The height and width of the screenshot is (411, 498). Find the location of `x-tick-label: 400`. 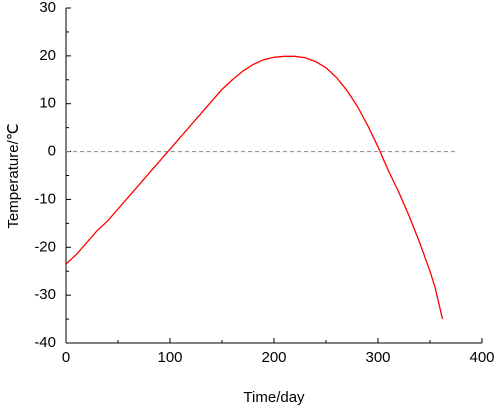

x-tick-label: 400 is located at coordinates (481, 357).